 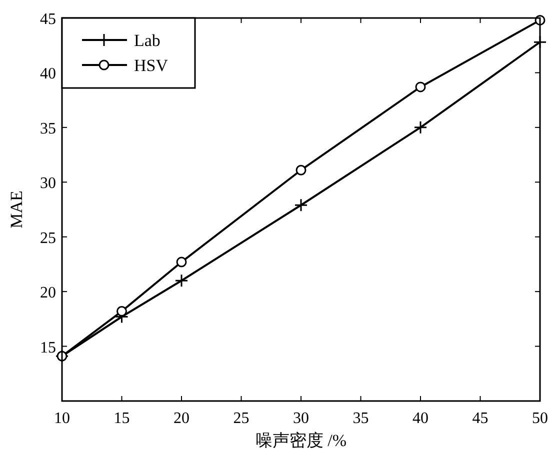 I want to click on legend-label: HSV, so click(x=151, y=65).